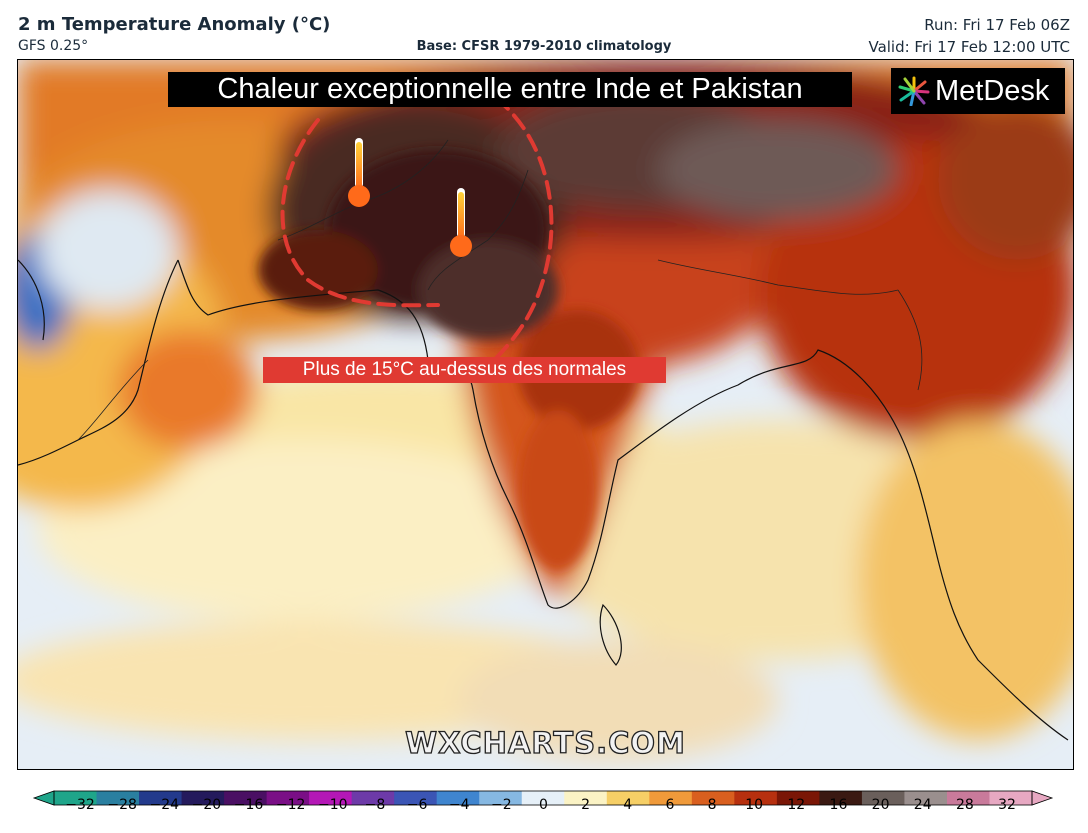  I want to click on colorbar-tick-label: 24, so click(922, 805).